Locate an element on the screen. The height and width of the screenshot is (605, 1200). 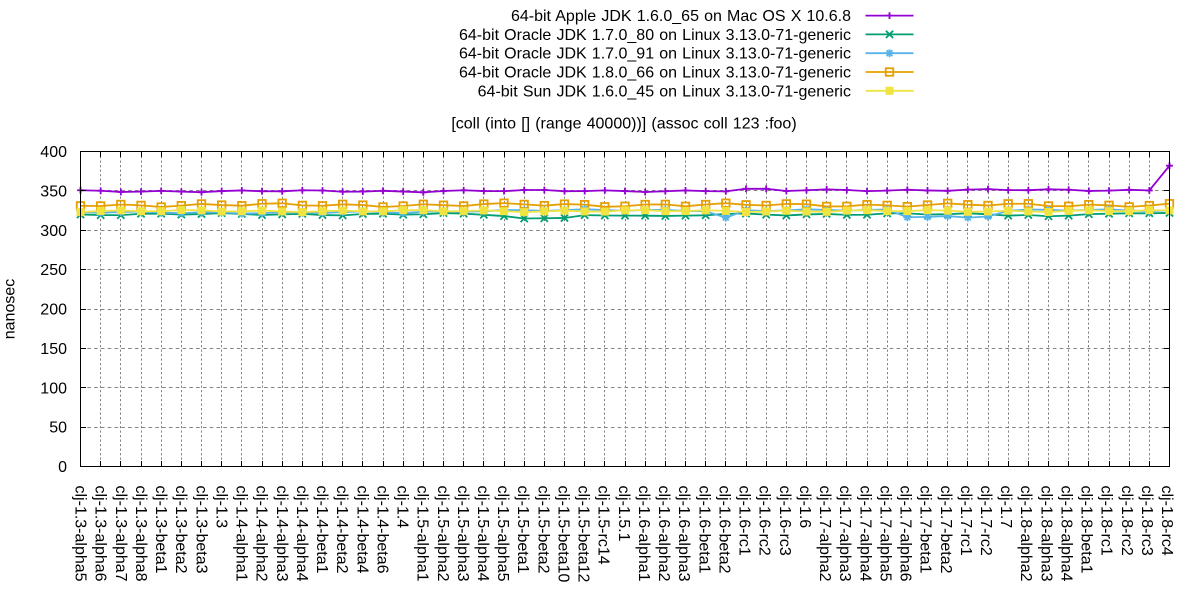
svg-text: clj-1.6 is located at coordinates (804, 507).